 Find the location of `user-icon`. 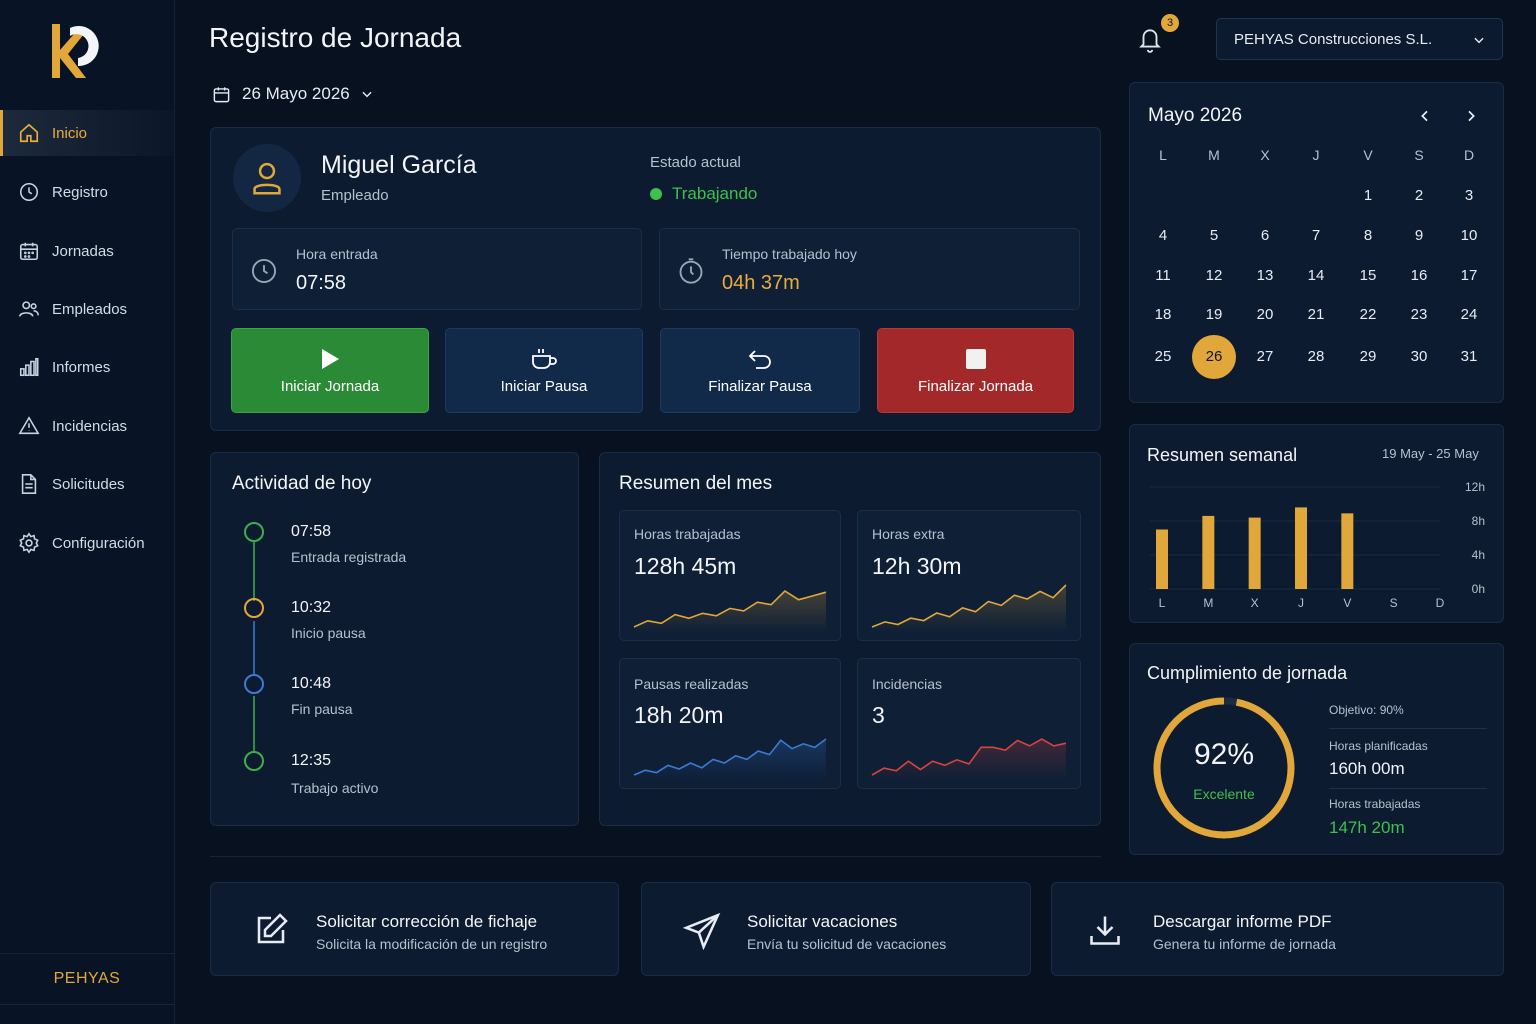

user-icon is located at coordinates (267, 178).